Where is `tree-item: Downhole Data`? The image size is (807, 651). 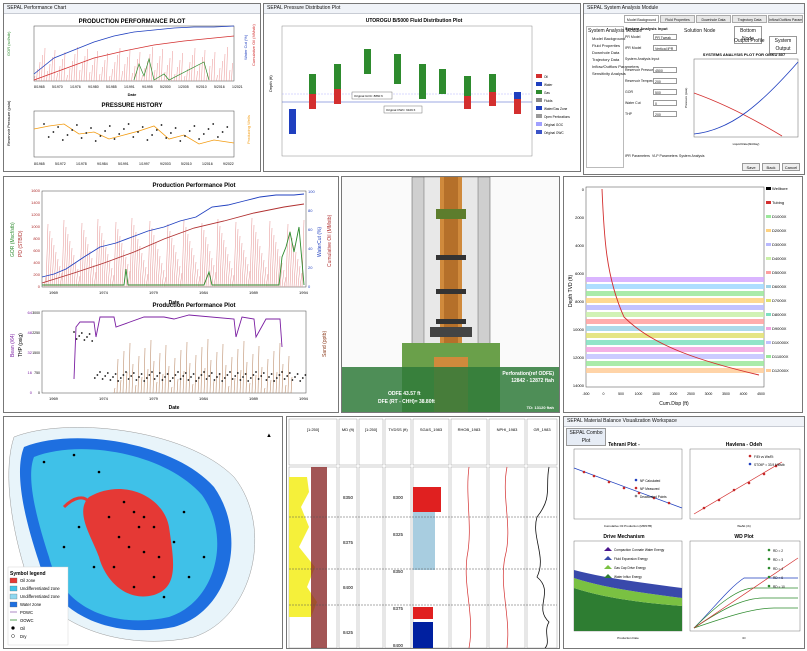 tree-item: Downhole Data is located at coordinates (606, 52).